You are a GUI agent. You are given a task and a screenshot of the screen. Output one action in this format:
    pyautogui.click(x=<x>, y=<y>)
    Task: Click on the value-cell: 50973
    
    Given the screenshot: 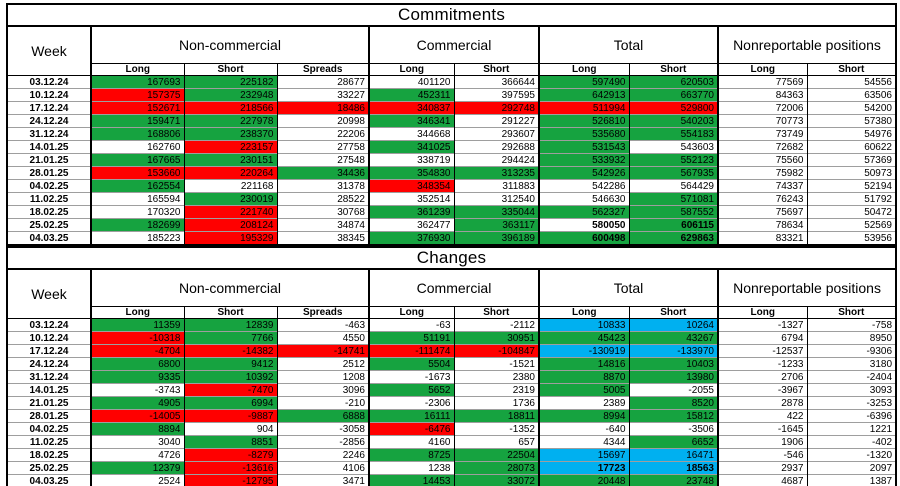 What is the action you would take?
    pyautogui.click(x=852, y=173)
    